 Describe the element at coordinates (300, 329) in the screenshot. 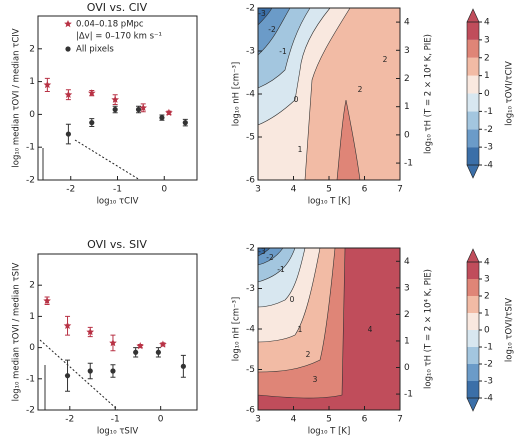

I see `contour-label: 1` at that location.